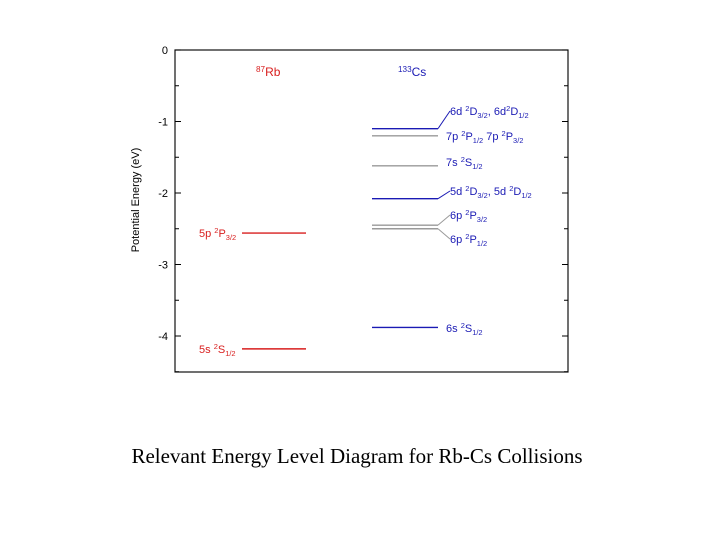  What do you see at coordinates (412, 72) in the screenshot?
I see `column-header-cs: 133Cs` at bounding box center [412, 72].